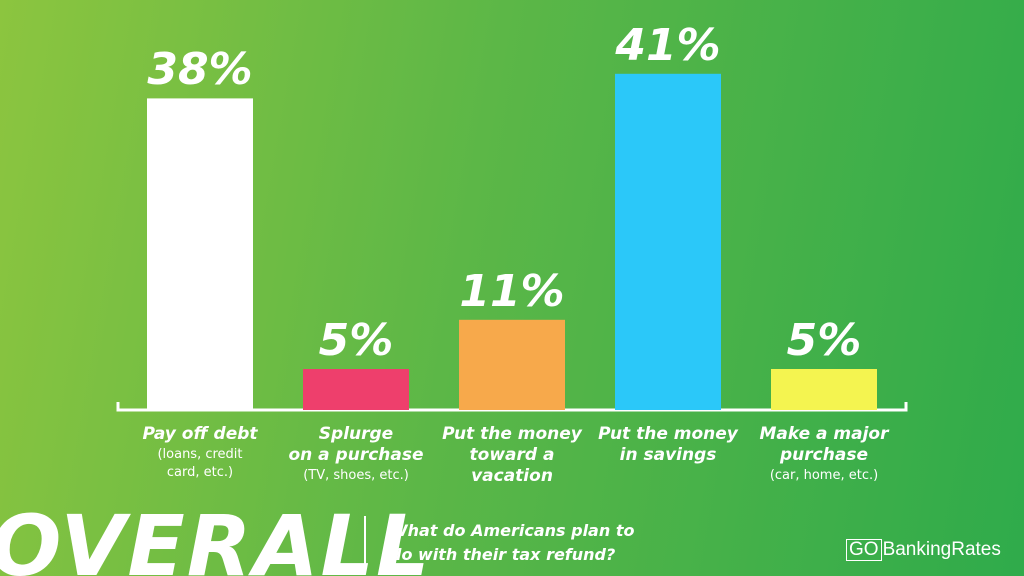 This screenshot has width=1024, height=576. I want to click on category-group: Make a major purchase (car, home, etc.), so click(824, 454).